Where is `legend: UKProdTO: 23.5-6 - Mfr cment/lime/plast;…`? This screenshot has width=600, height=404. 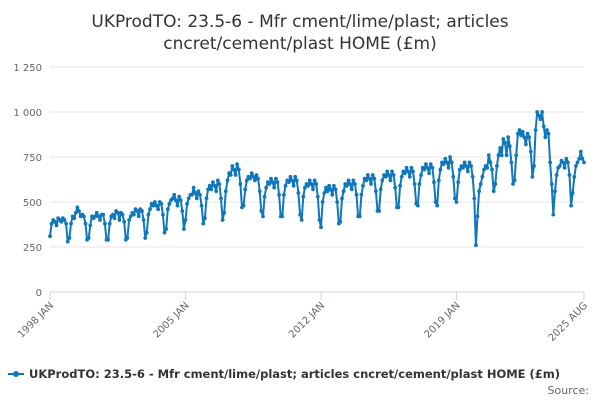
legend: UKProdTO: 23.5-6 - Mfr cment/lime/plast;… is located at coordinates (284, 374).